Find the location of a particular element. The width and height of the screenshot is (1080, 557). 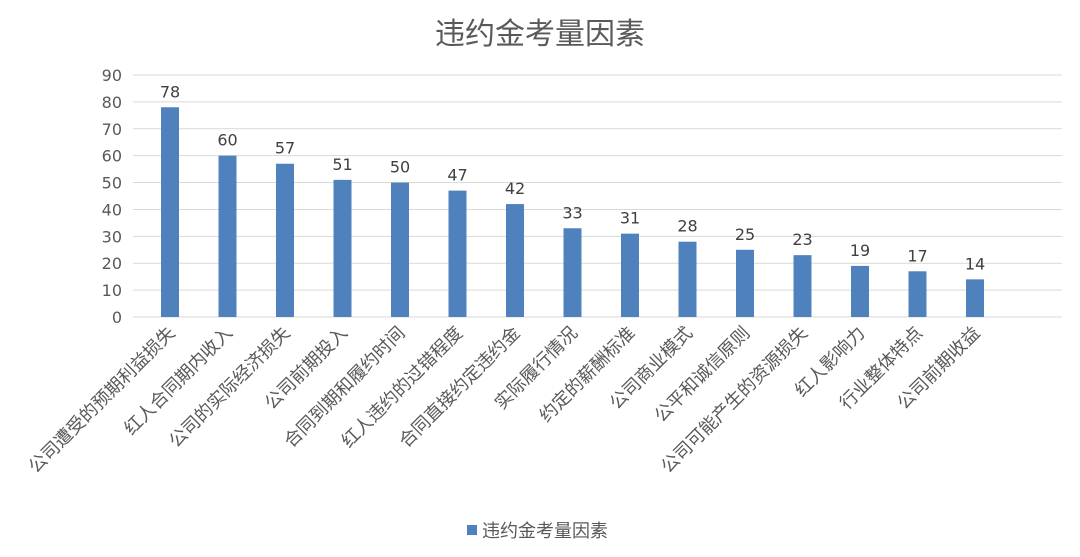

y-tick-label: 70 is located at coordinates (112, 129).